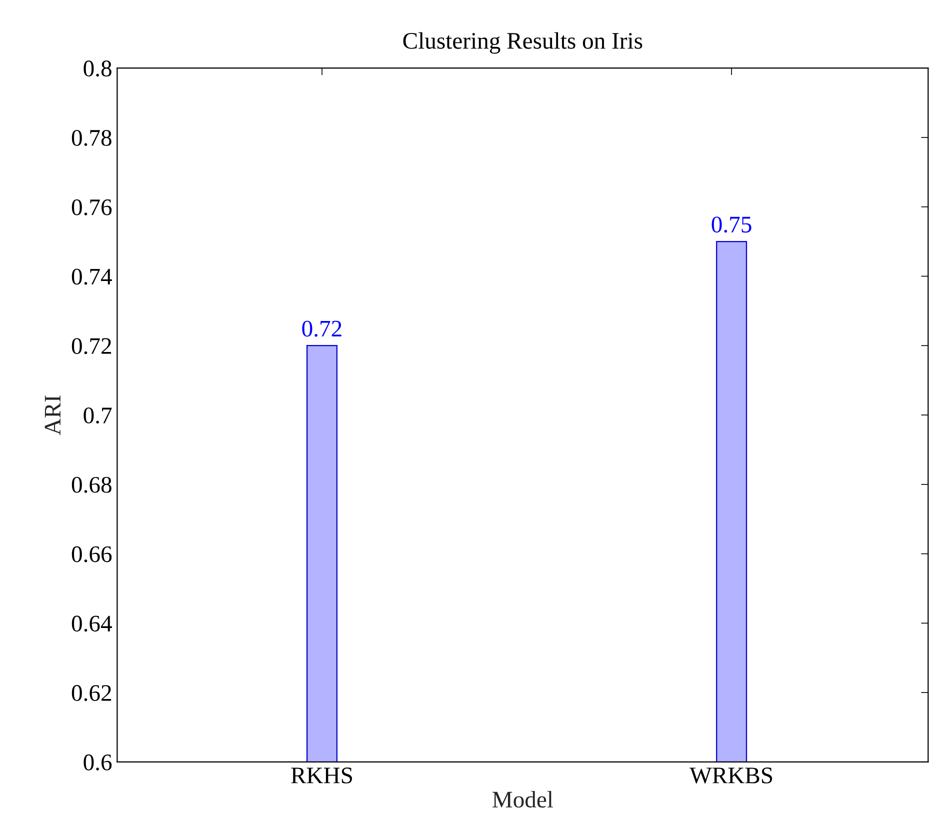 This screenshot has height=830, width=930. Describe the element at coordinates (98, 68) in the screenshot. I see `y-tick-label: 0.8` at that location.